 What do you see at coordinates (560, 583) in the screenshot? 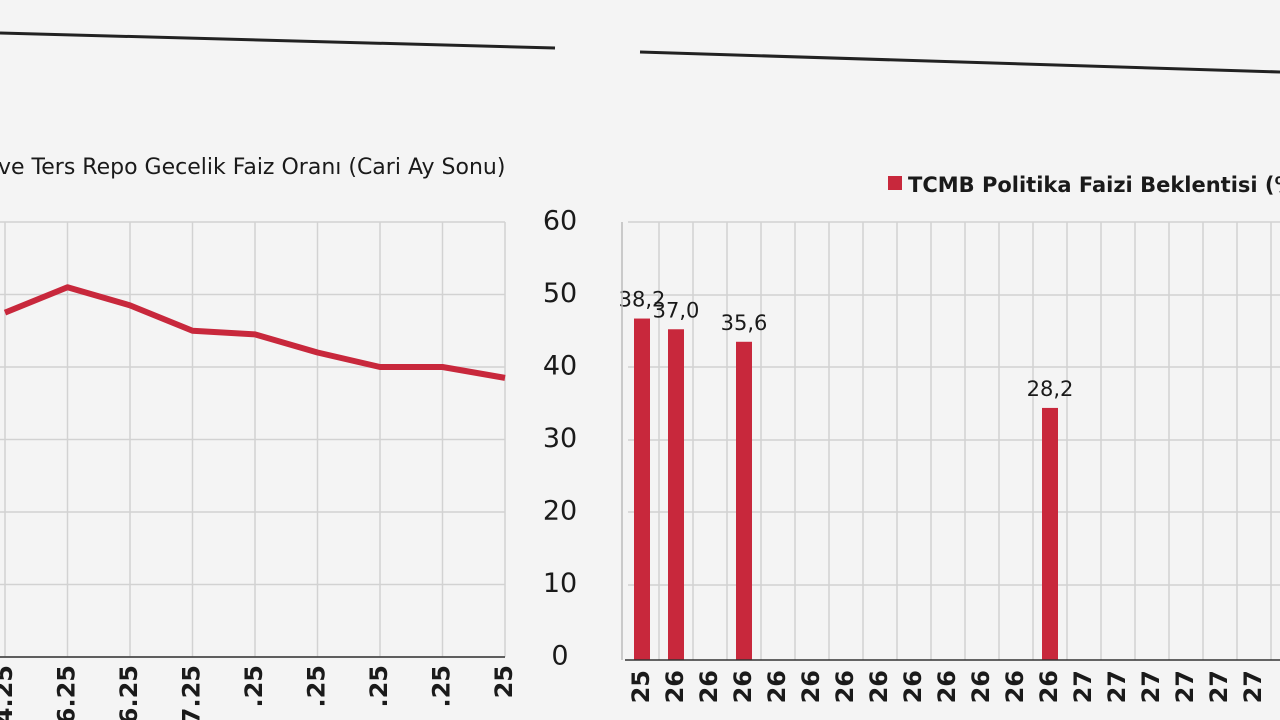
I see `y-tick-label: 10` at bounding box center [560, 583].